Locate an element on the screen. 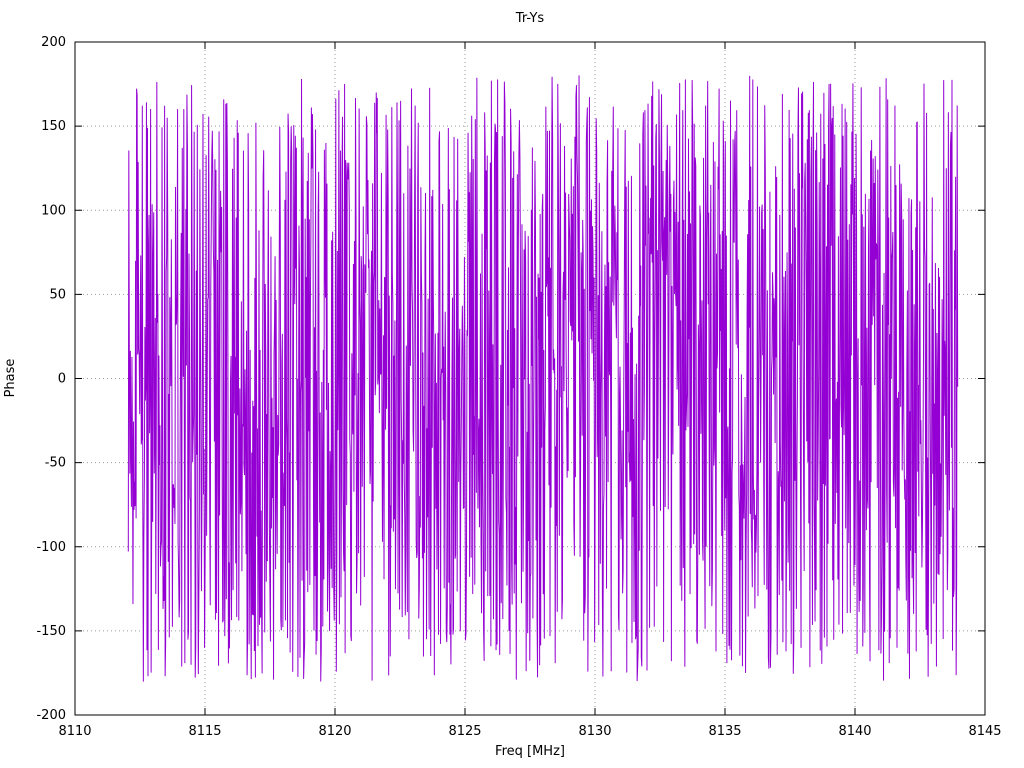  y-tick-label: 150 is located at coordinates (53, 126).